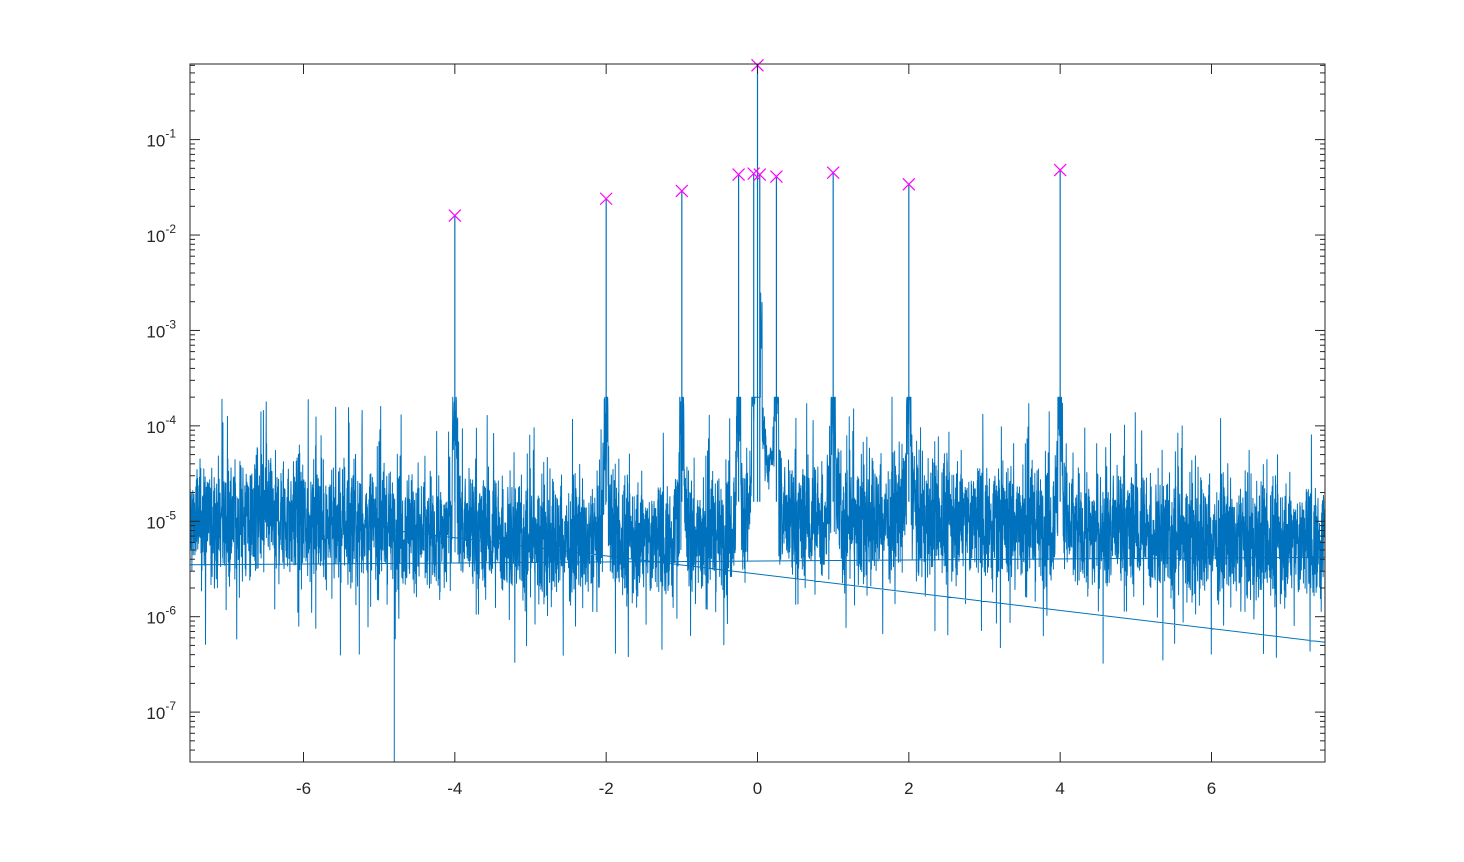  Describe the element at coordinates (161, 711) in the screenshot. I see `y-tick-label: 10⁻⁷` at that location.